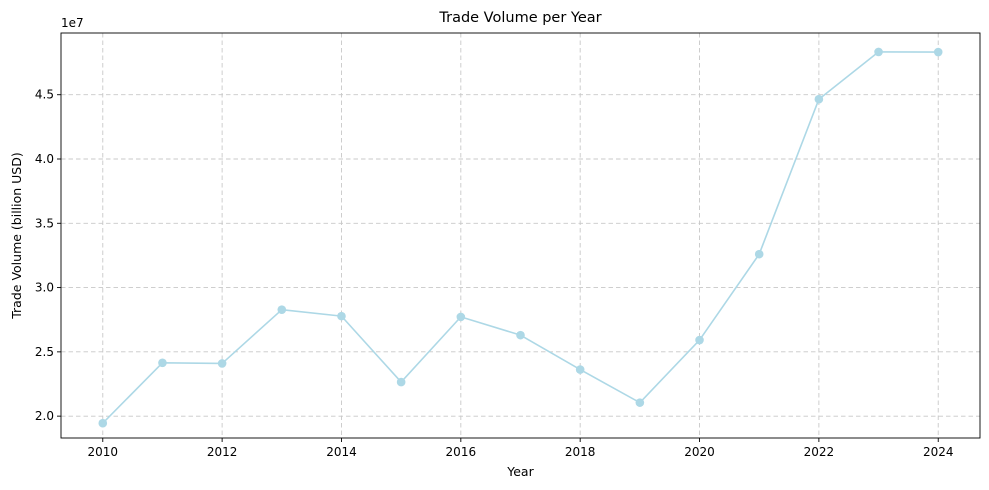 This screenshot has height=490, width=989. I want to click on x-tick-label: 2024, so click(938, 452).